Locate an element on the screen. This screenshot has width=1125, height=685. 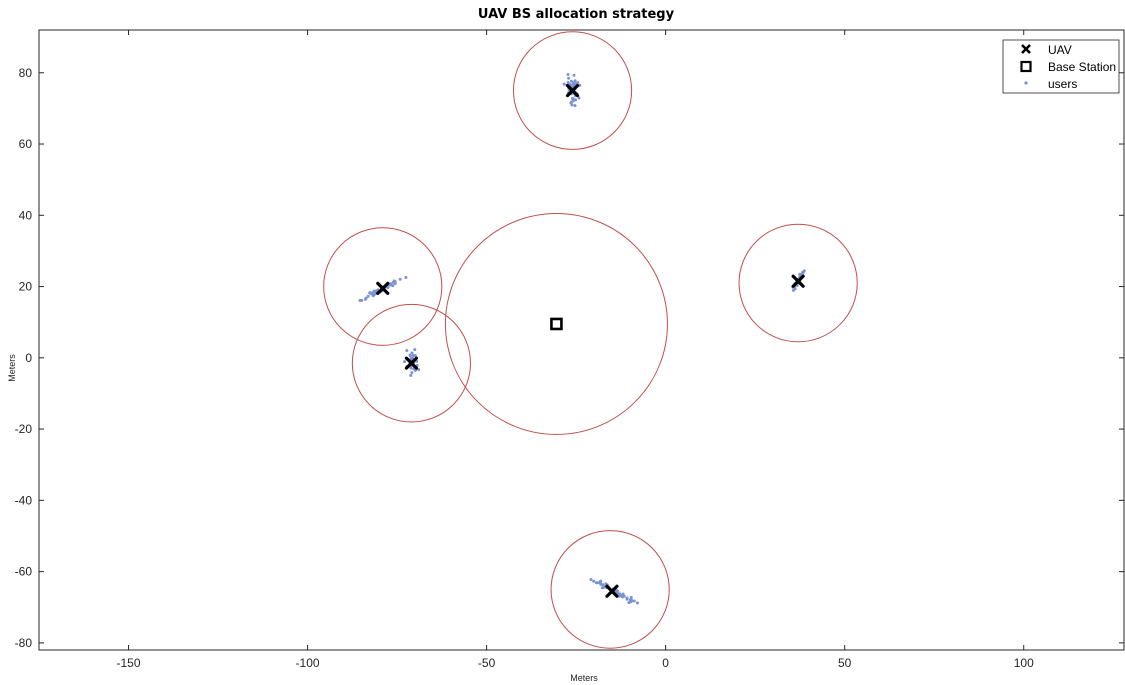
x-tick-label: -100 is located at coordinates (308, 663).